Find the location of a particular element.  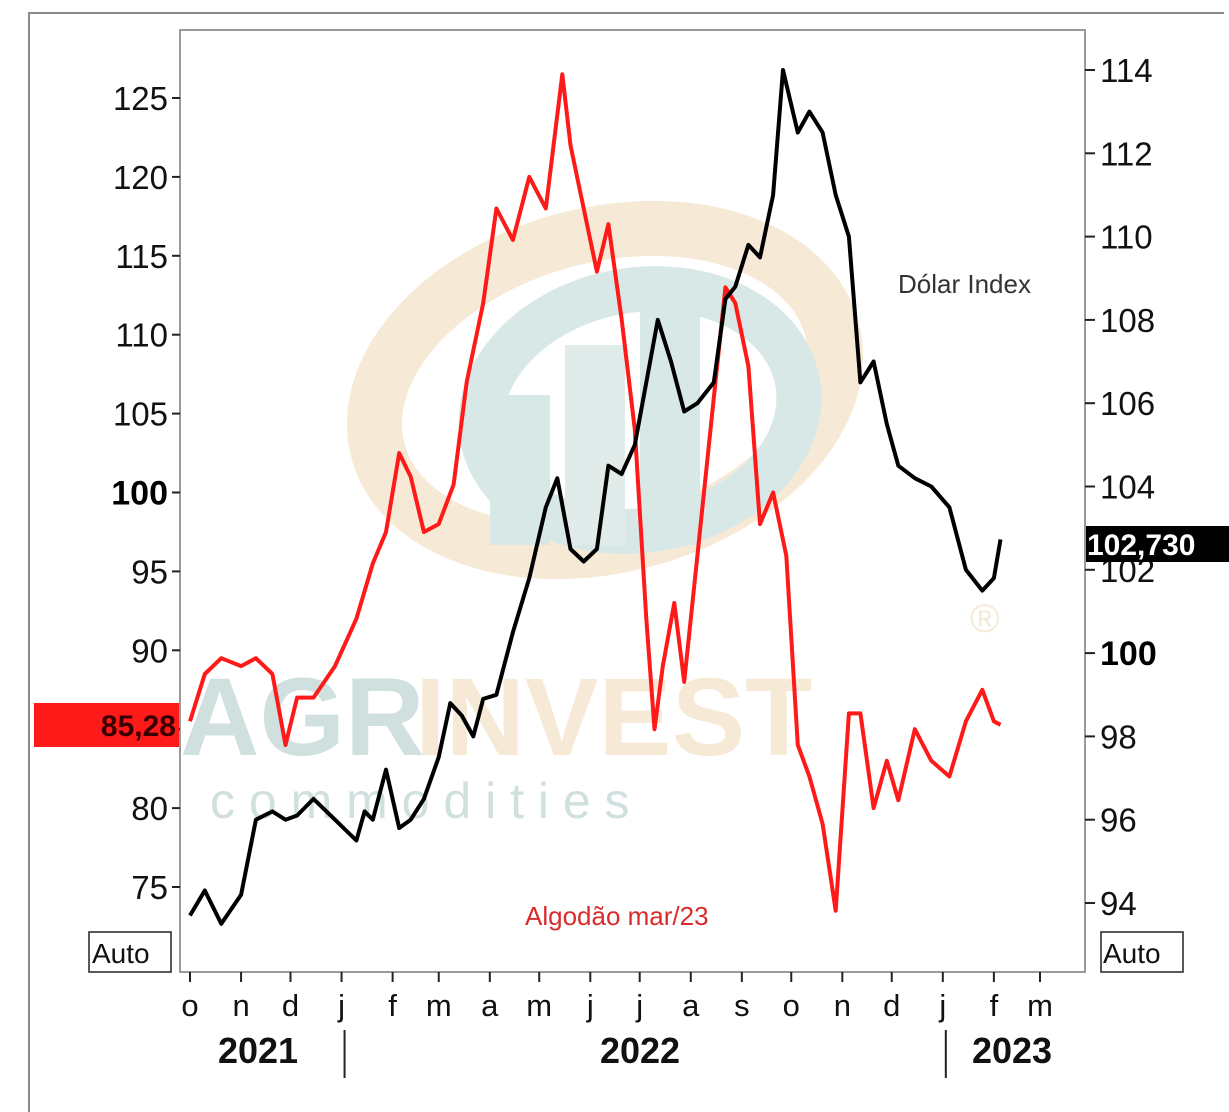

watermark-registered: ® is located at coordinates (984, 619).